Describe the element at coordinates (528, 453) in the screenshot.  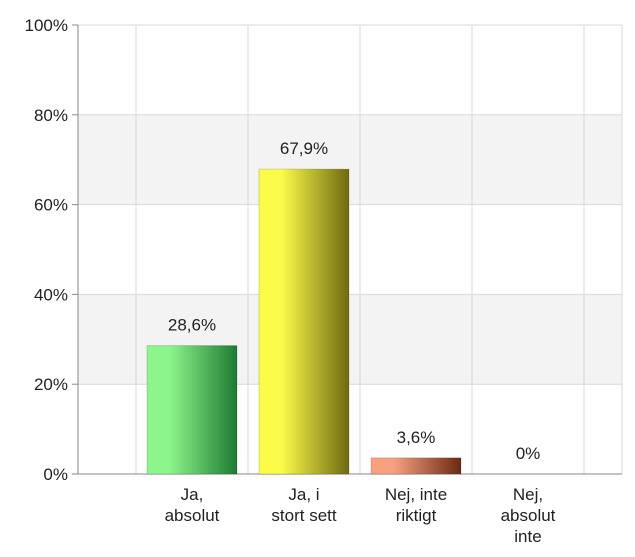
I see `data-label: 0%` at that location.